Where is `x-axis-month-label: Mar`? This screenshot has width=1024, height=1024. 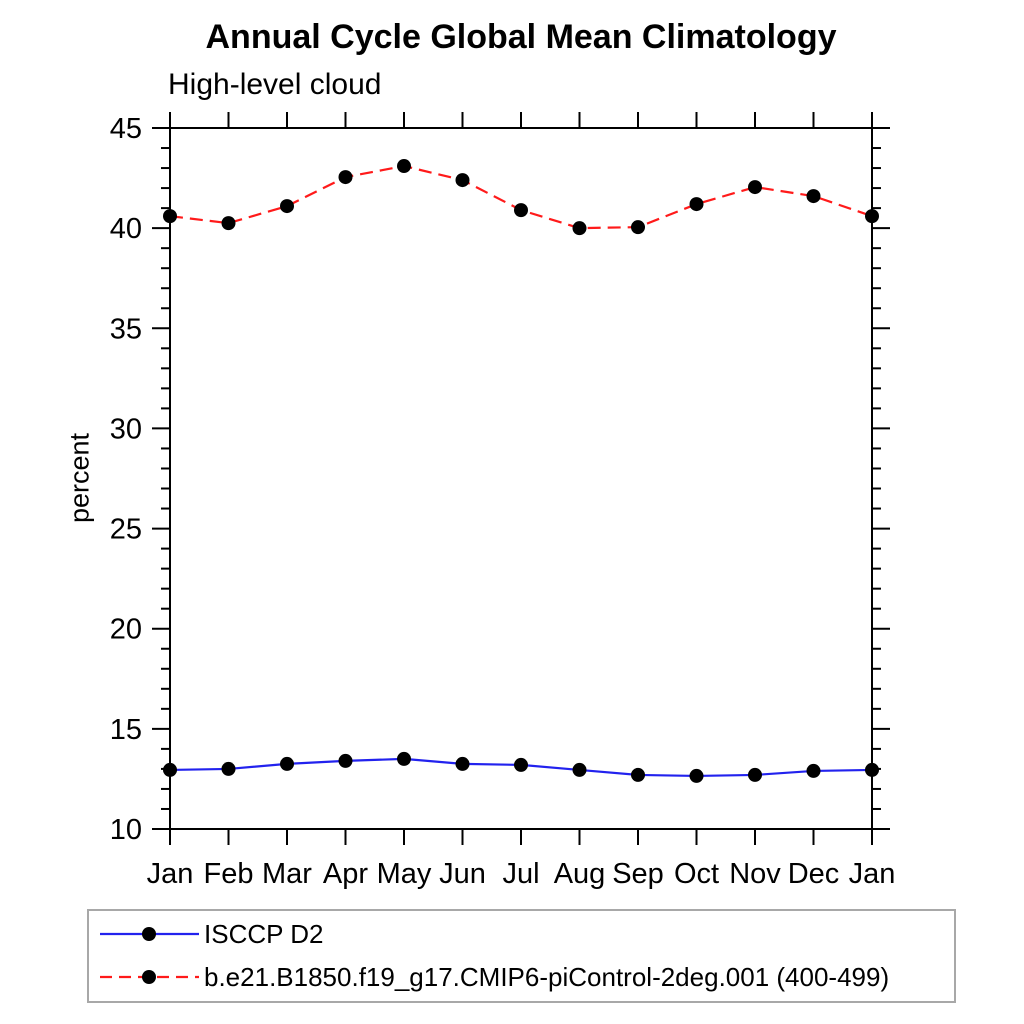
x-axis-month-label: Mar is located at coordinates (287, 874).